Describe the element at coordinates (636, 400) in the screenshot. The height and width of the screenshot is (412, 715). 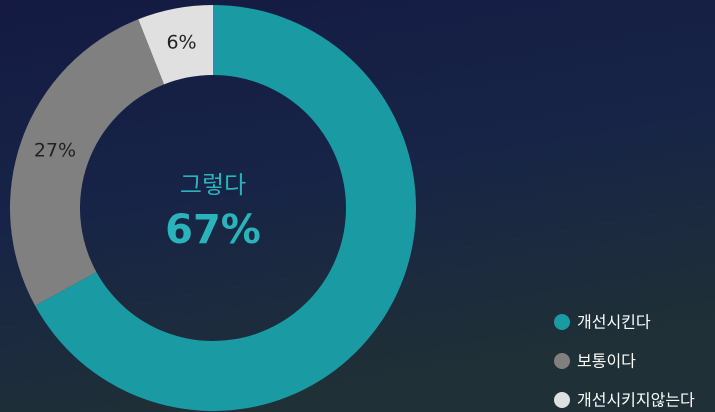
I see `legend-label: 개선시키지않는다` at that location.